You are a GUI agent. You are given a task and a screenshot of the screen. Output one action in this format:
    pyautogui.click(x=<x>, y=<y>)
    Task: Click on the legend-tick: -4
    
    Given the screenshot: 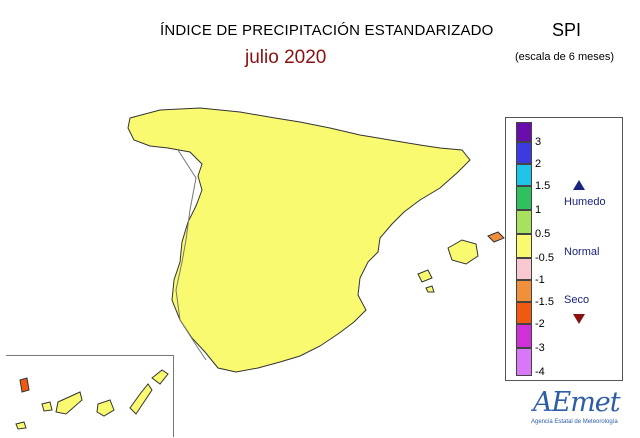 What is the action you would take?
    pyautogui.click(x=540, y=372)
    